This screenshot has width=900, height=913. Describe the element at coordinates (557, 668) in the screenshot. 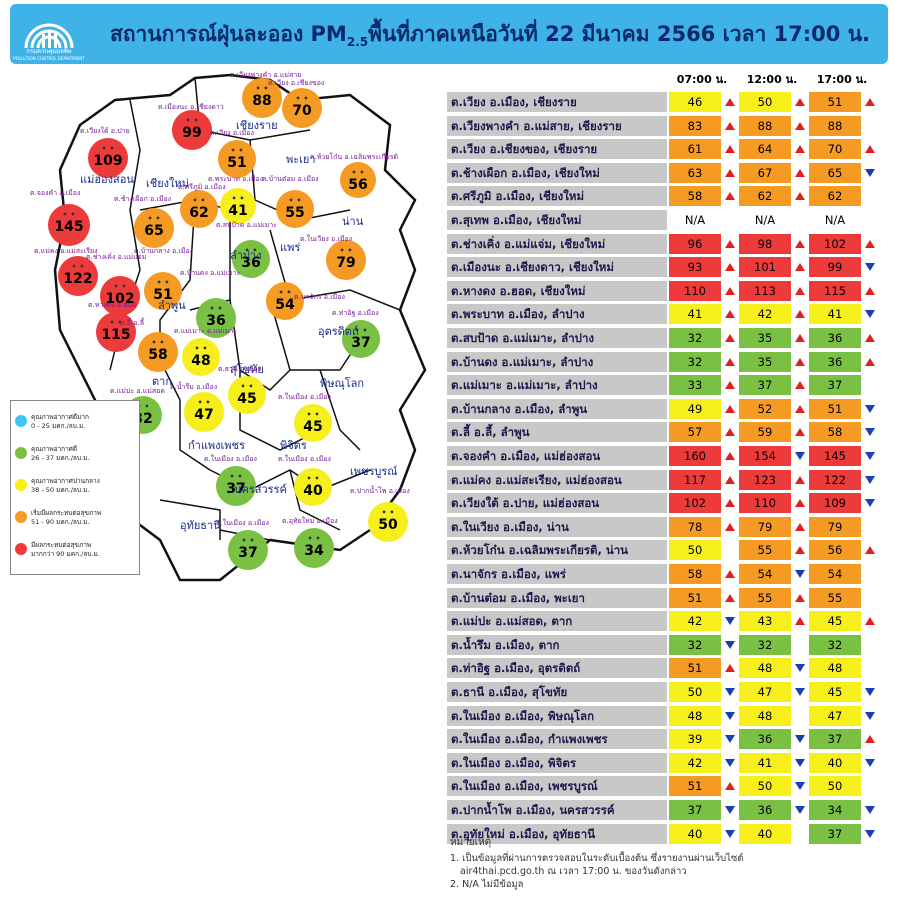

I see `station-name: ต.ท่าอิฐ อ.เมือง, อุตรดิตถ์` at that location.